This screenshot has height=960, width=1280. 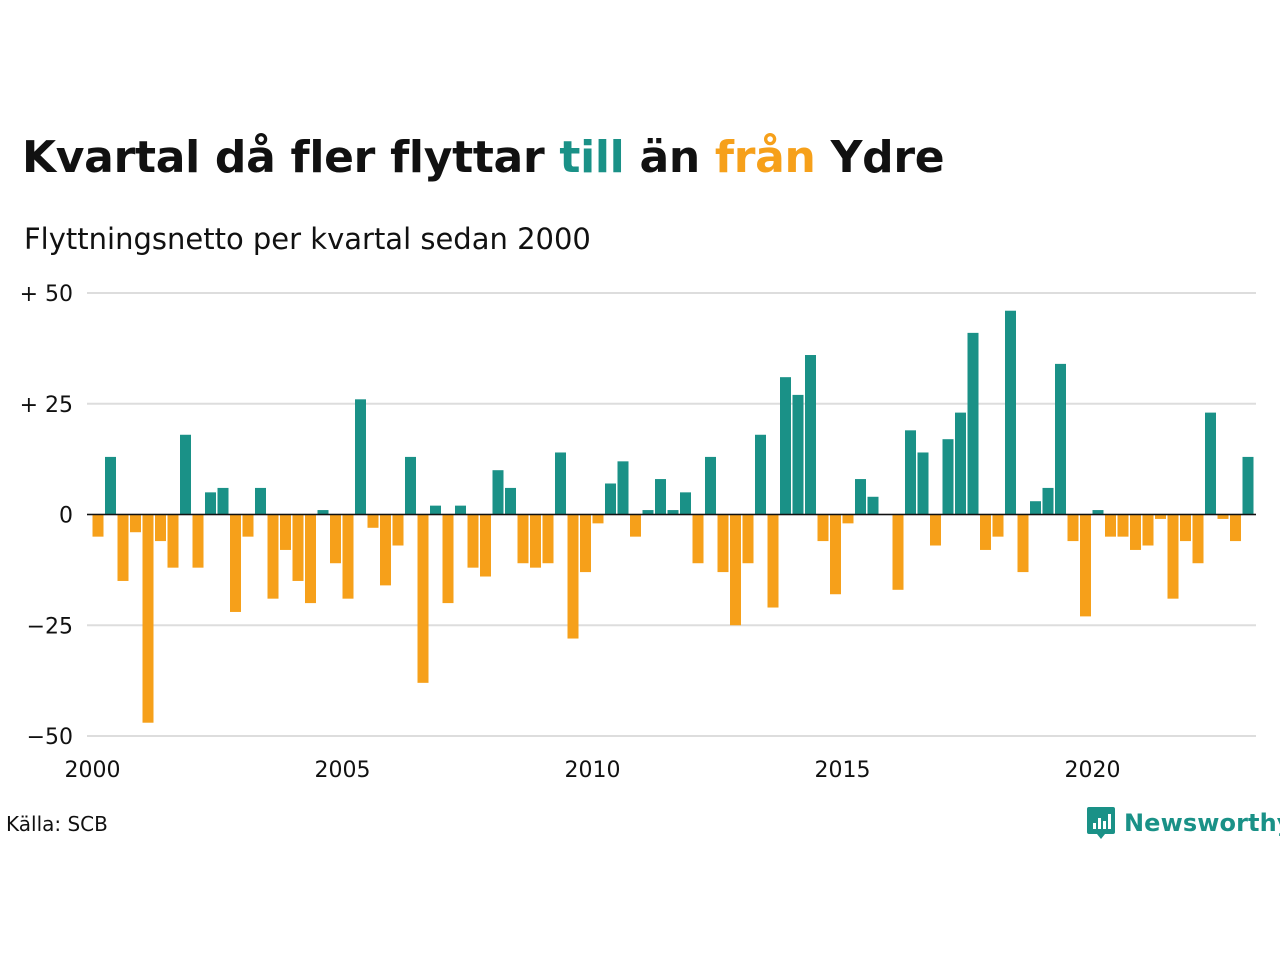 What do you see at coordinates (1093, 770) in the screenshot?
I see `x-tick-label: 2020` at bounding box center [1093, 770].